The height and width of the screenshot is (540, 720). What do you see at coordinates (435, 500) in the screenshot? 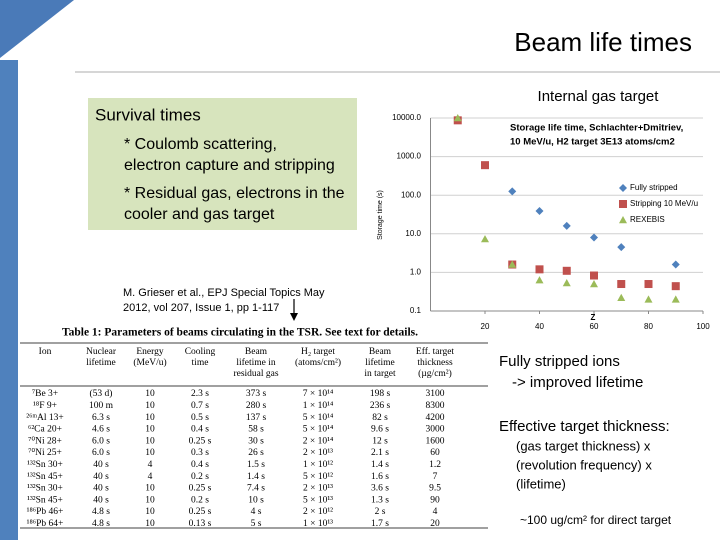
I see `table-cell: 90` at bounding box center [435, 500].